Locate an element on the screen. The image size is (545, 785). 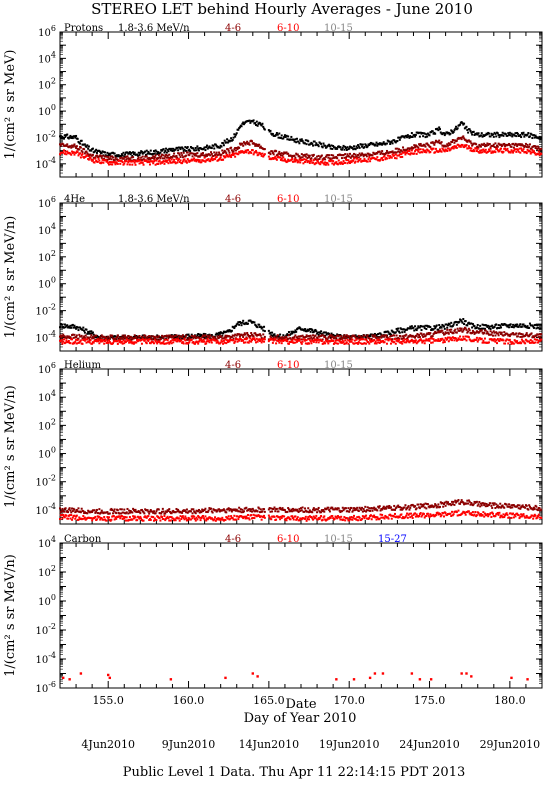
y-tick-label: 10-4 is located at coordinates (45, 163).